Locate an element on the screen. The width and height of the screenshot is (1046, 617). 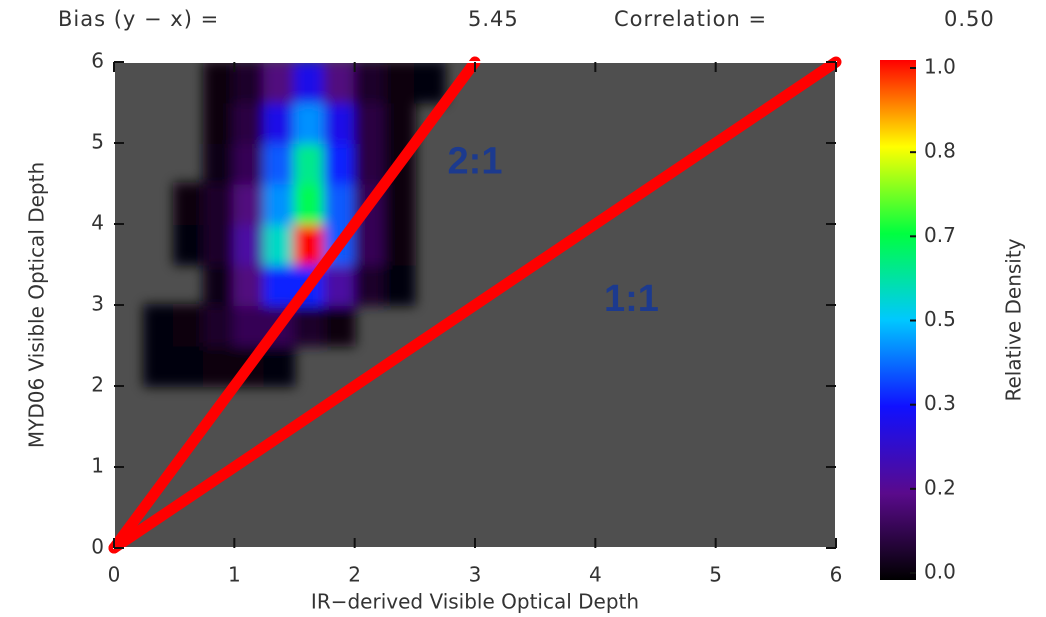
y-tick-label: 2 is located at coordinates (97, 385).